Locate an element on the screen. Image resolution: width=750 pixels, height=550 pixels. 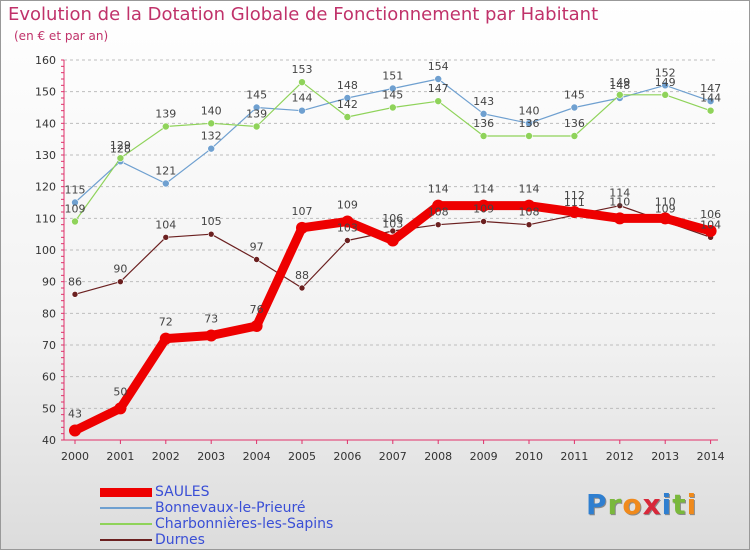
data-label-0: 103 is located at coordinates (392, 224).